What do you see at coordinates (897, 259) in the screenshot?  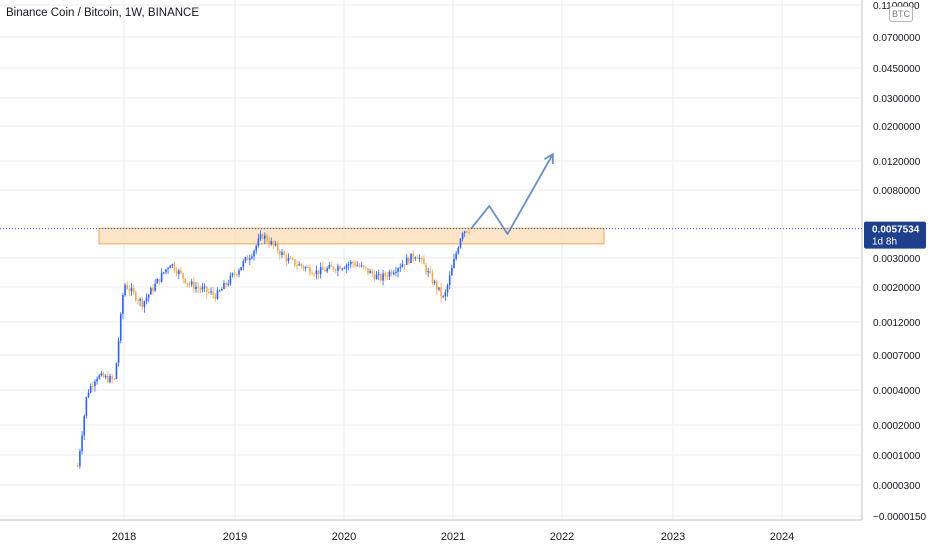 I see `y-tick-label: 0.0030000` at bounding box center [897, 259].